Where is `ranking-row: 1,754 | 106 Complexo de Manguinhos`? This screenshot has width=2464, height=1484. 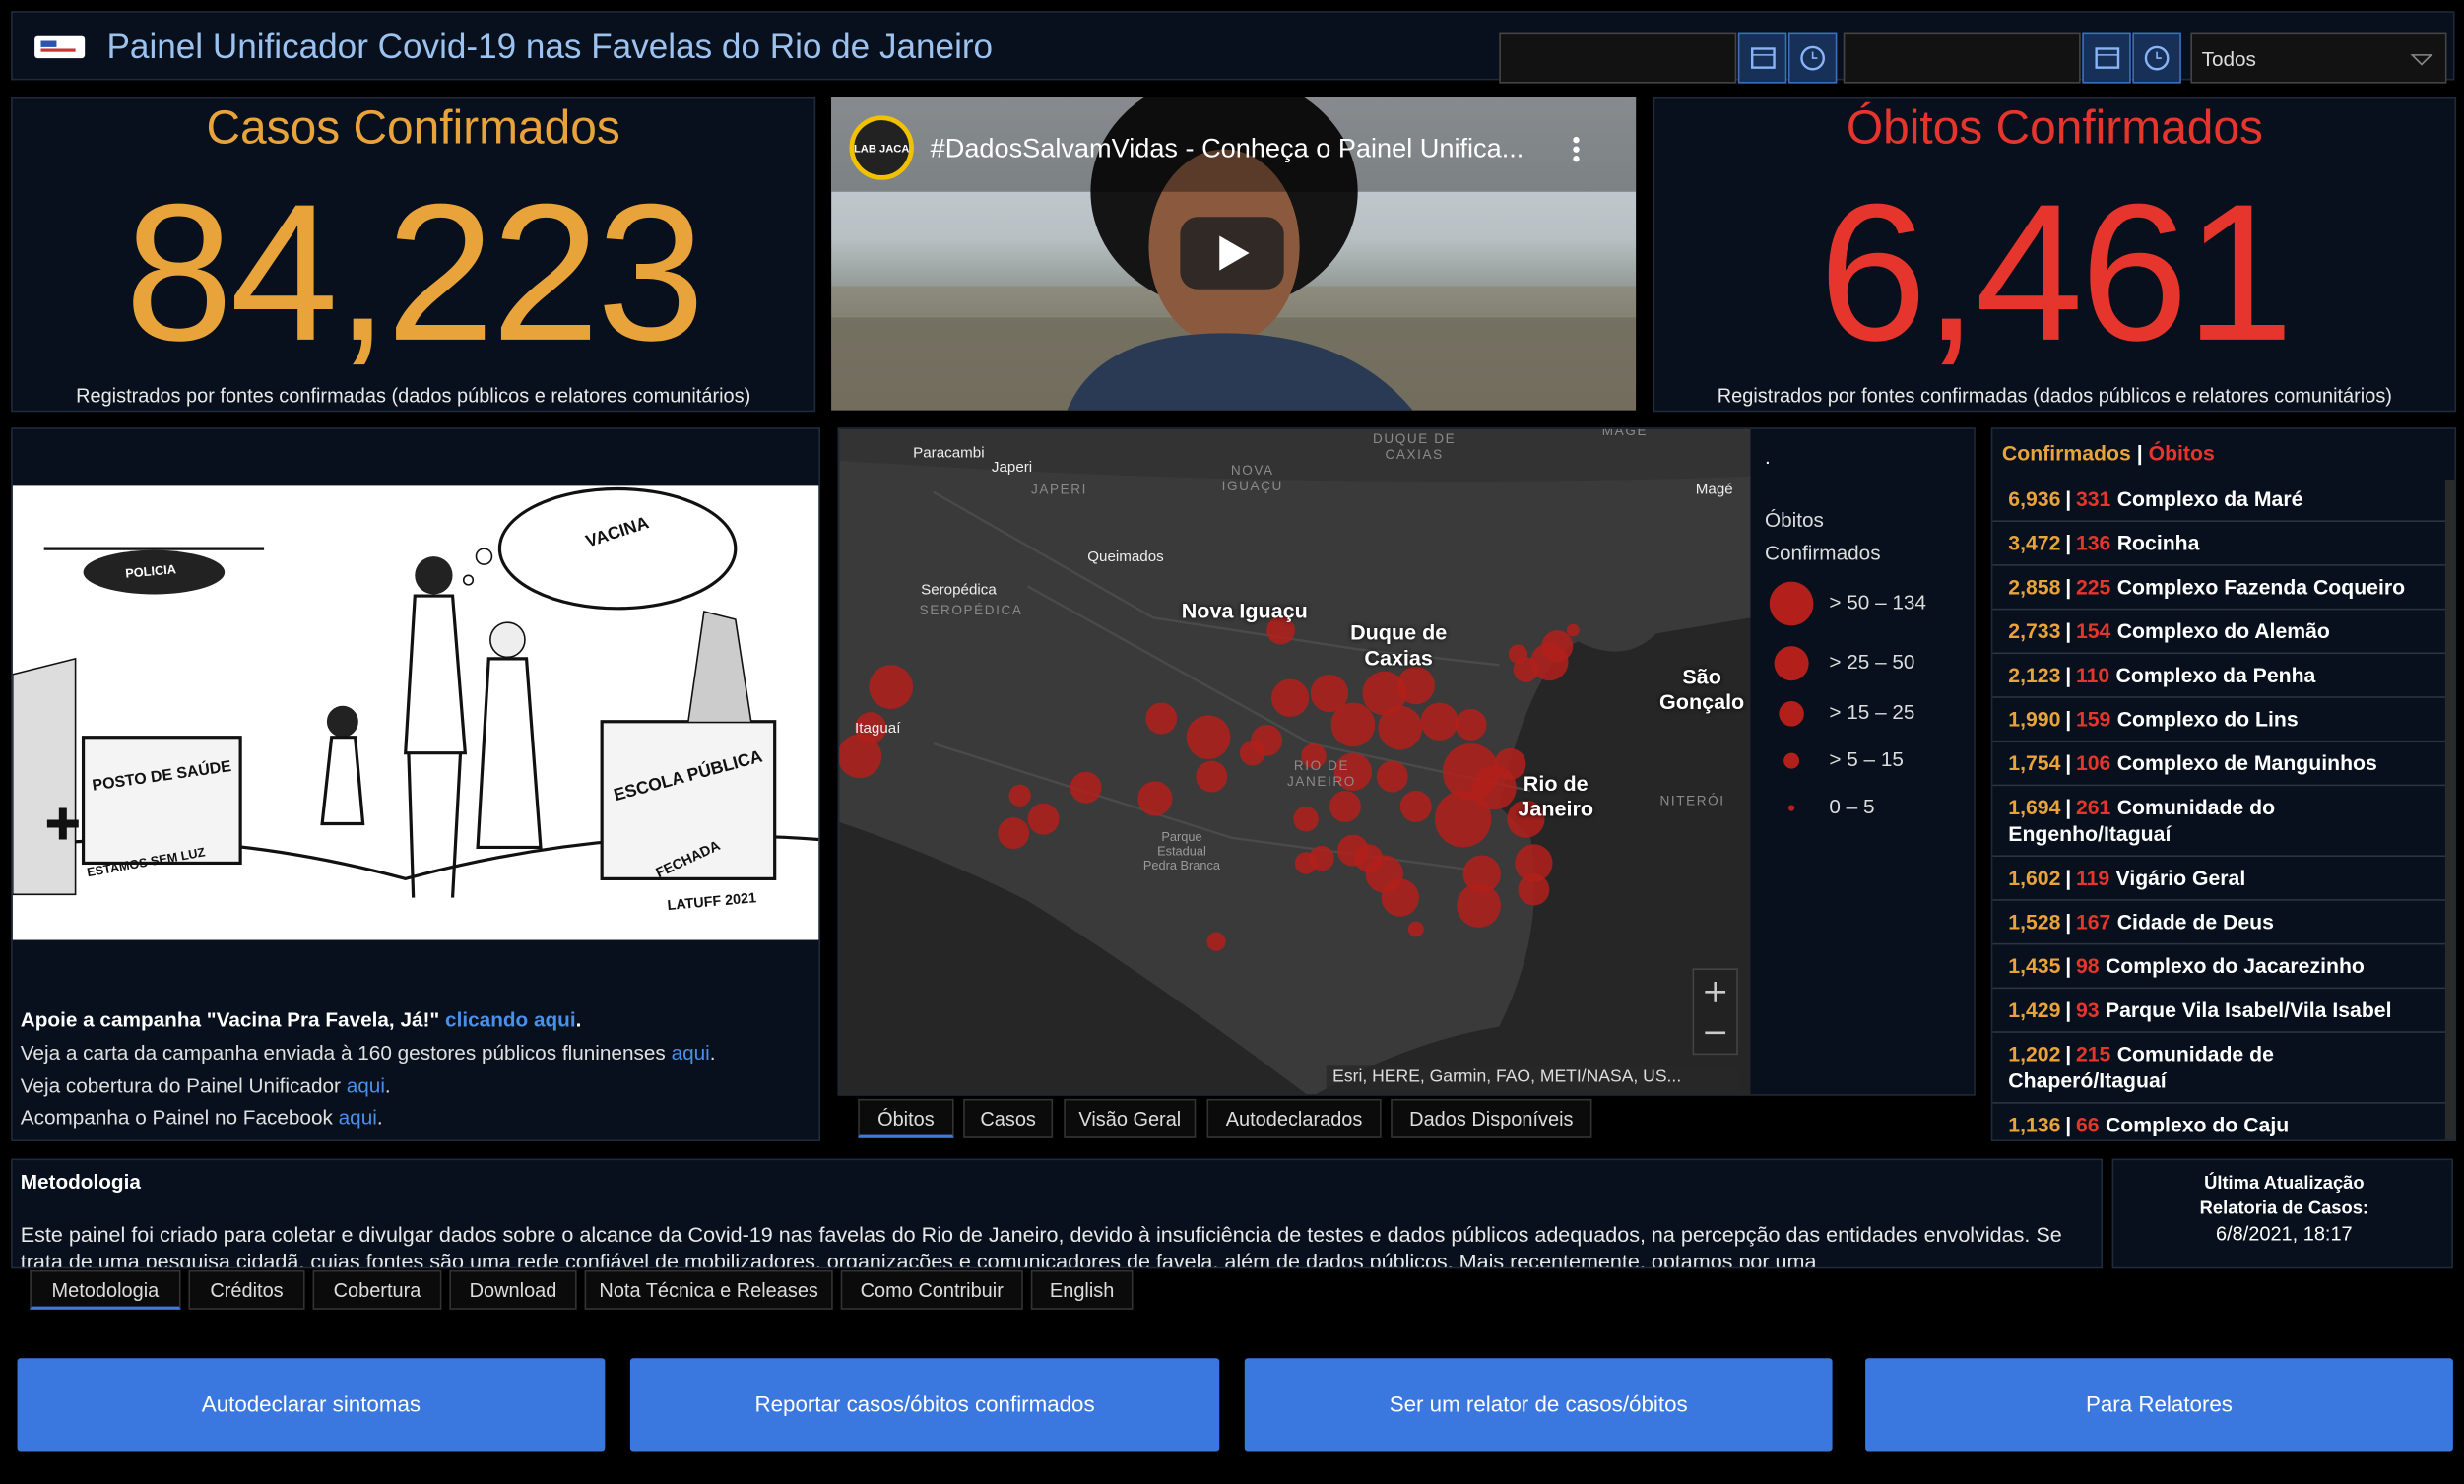 ranking-row: 1,754 | 106 Complexo de Manguinhos is located at coordinates (2218, 764).